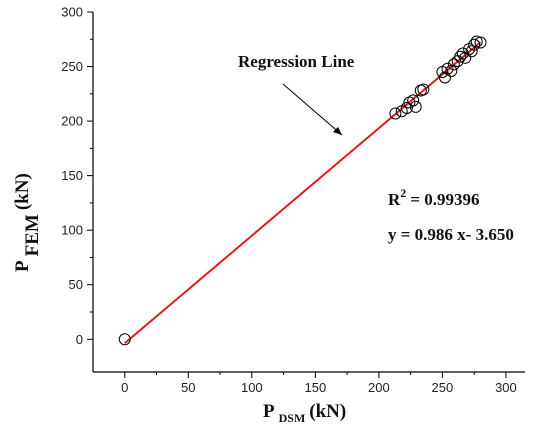  Describe the element at coordinates (188, 387) in the screenshot. I see `x-tick-label: 50` at that location.